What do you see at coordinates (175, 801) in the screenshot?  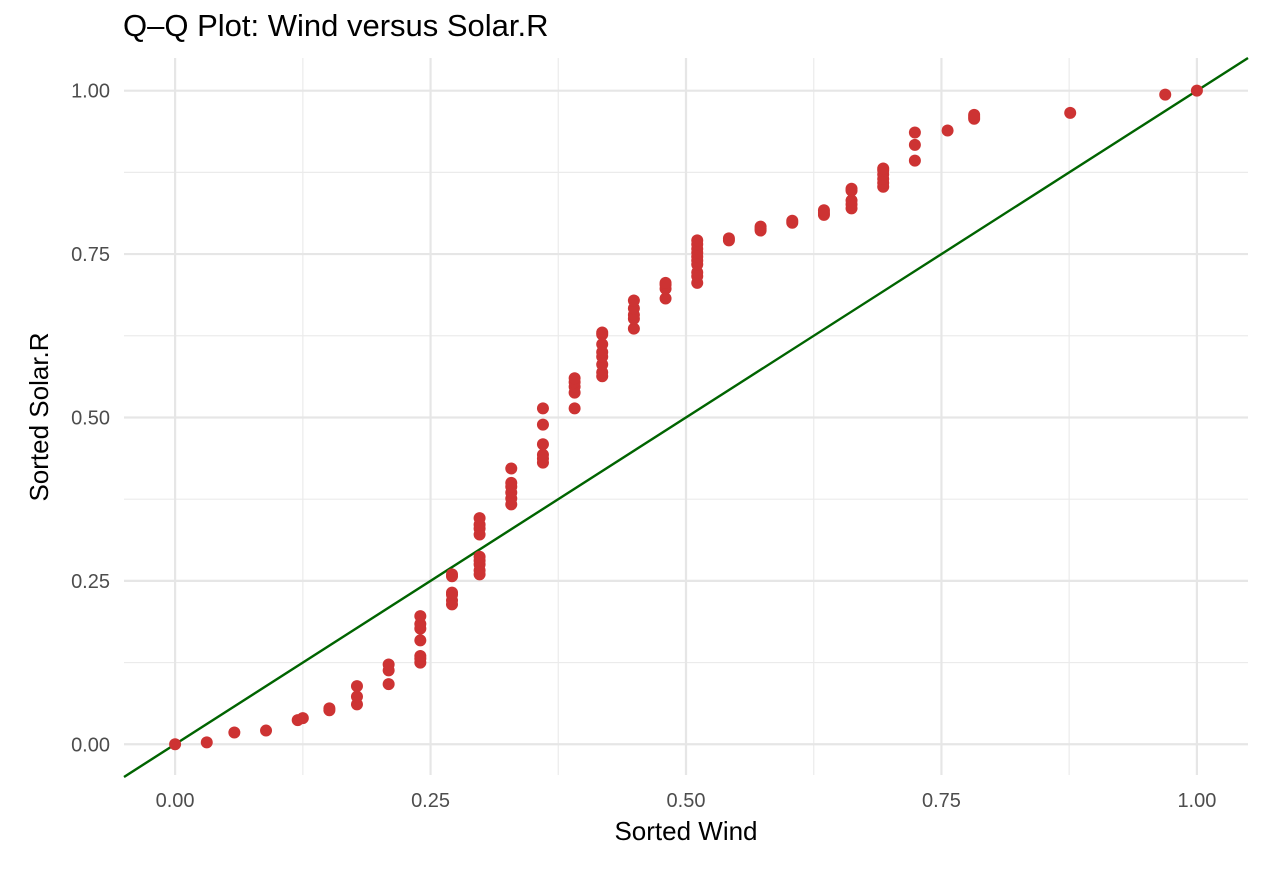 I see `x-tick-label: 0.00` at bounding box center [175, 801].